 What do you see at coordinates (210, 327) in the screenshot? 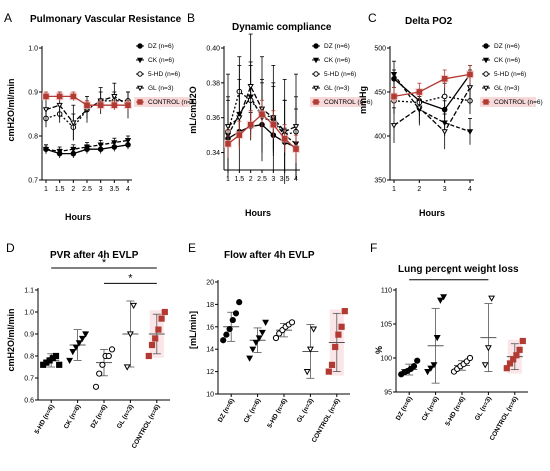
I see `y-tick-label: 16` at bounding box center [210, 327].